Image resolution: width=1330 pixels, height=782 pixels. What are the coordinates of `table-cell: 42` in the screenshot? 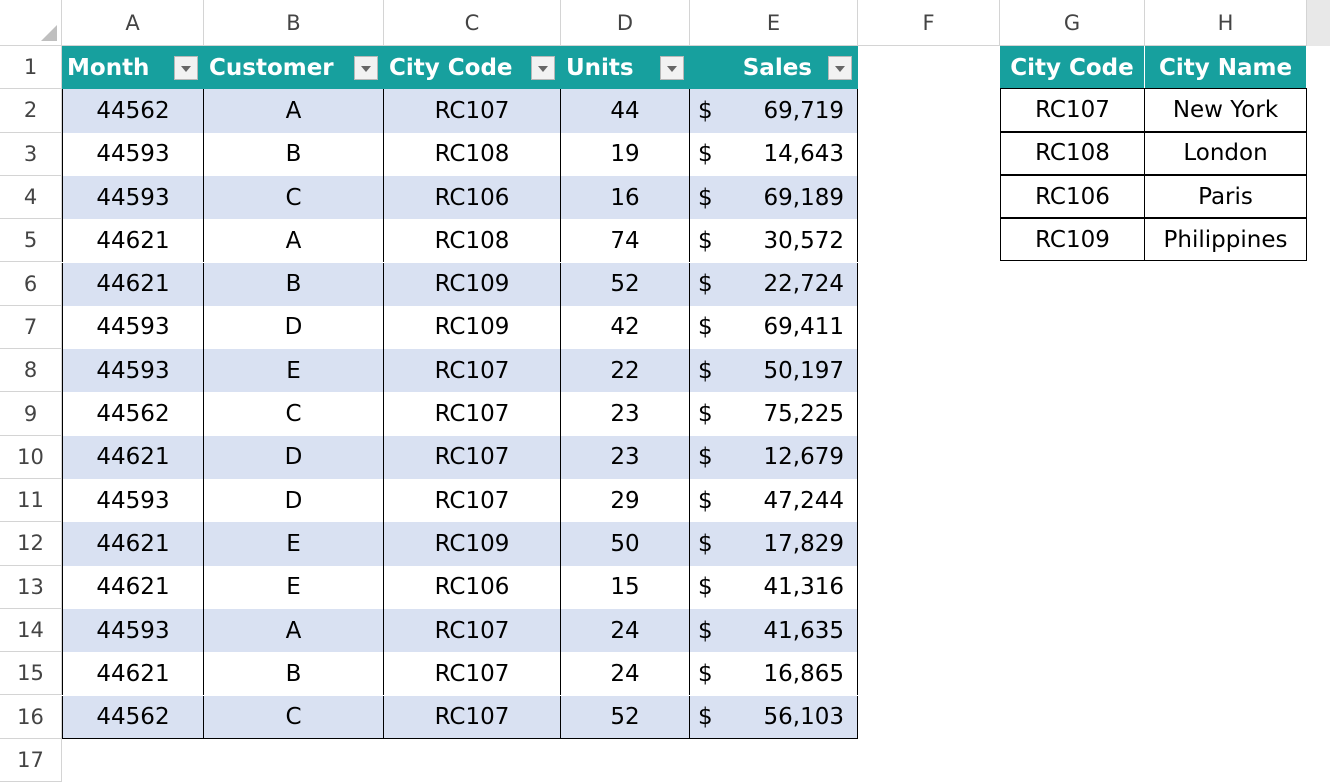 It's located at (625, 327).